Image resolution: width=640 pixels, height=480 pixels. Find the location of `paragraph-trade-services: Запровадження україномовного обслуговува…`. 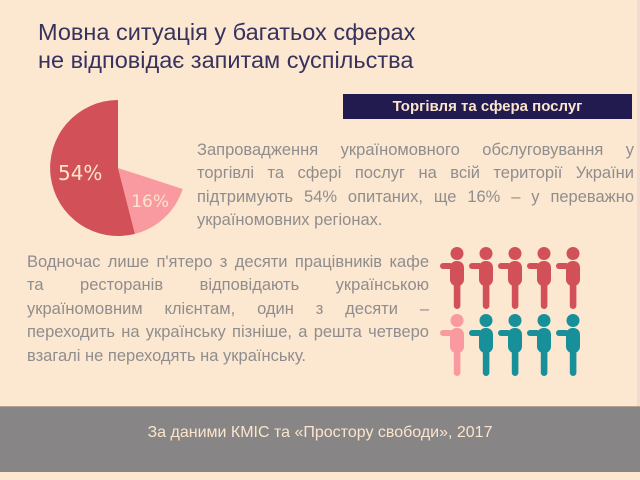

paragraph-trade-services: Запровадження україномовного обслуговува… is located at coordinates (415, 185).